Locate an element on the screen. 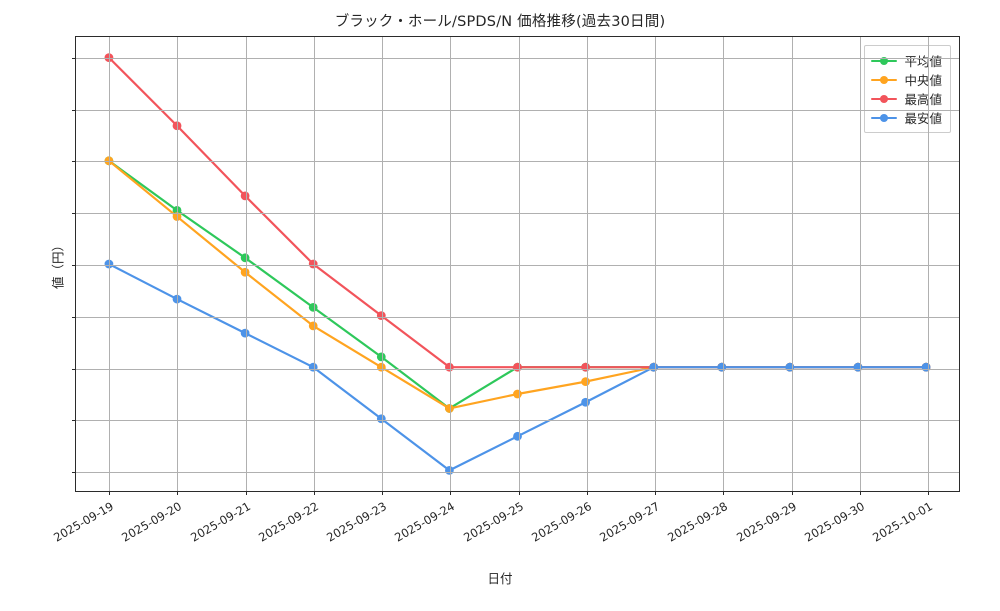  legend-item: 最高値 is located at coordinates (906, 98).